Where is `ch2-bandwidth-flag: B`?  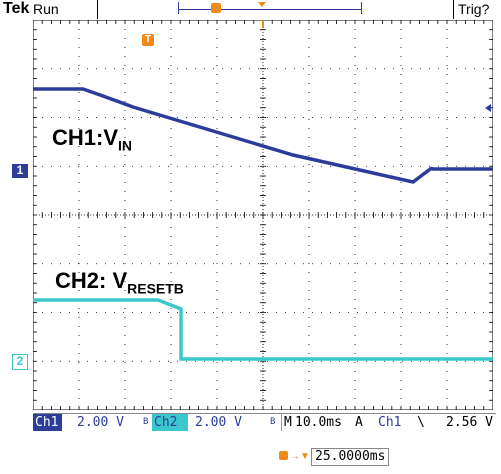
ch2-bandwidth-flag: B is located at coordinates (273, 422).